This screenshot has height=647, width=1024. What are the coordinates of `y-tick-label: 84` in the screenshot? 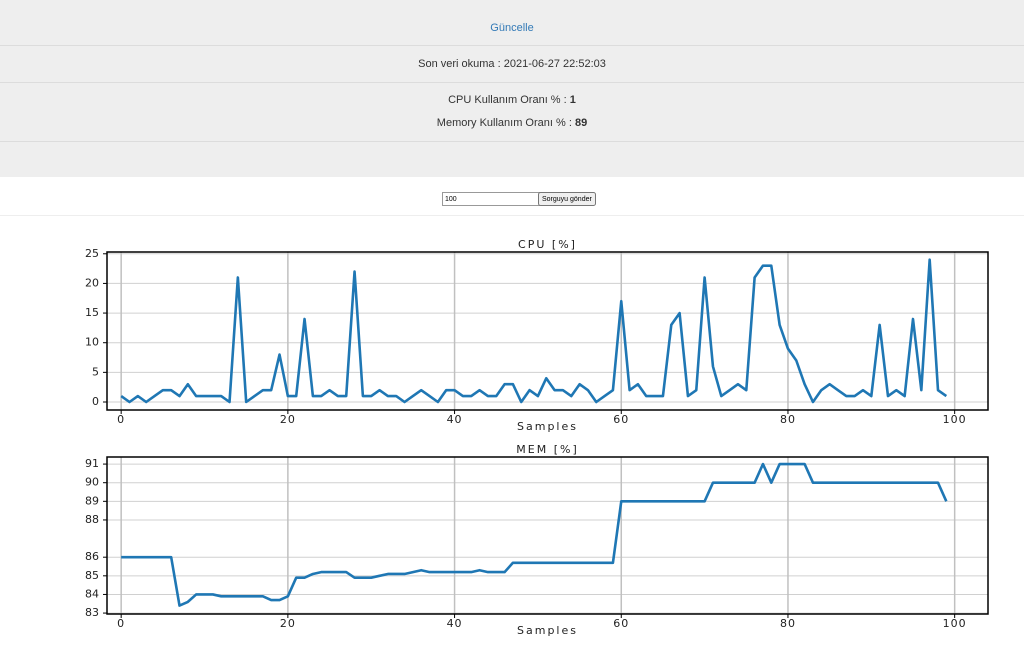 It's located at (92, 593).